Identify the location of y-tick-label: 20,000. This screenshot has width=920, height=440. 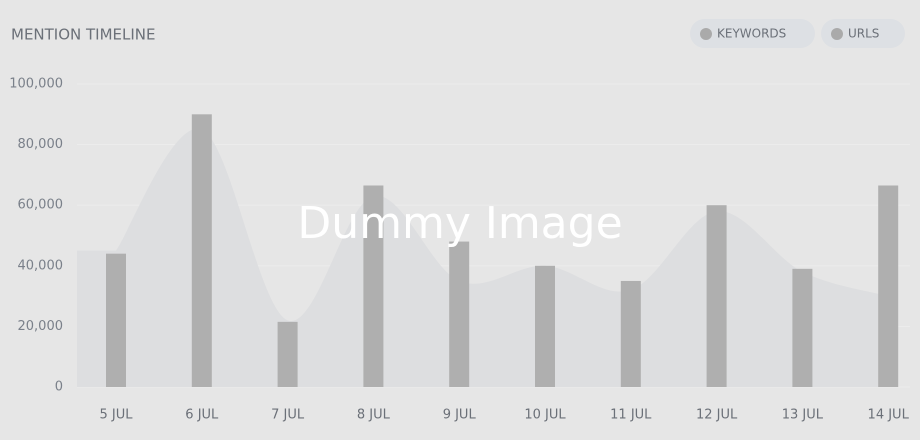
(41, 326).